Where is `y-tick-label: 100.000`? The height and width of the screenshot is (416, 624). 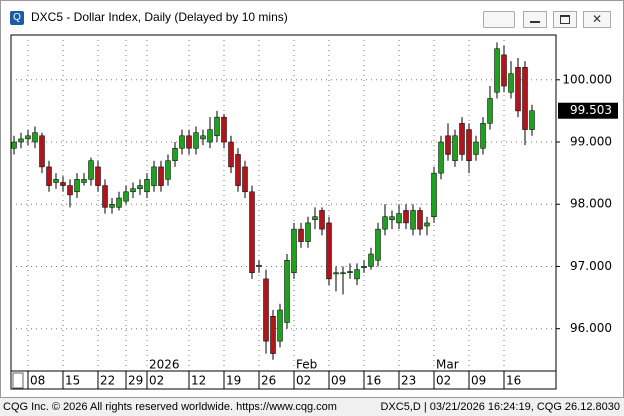 y-tick-label: 100.000 is located at coordinates (587, 79).